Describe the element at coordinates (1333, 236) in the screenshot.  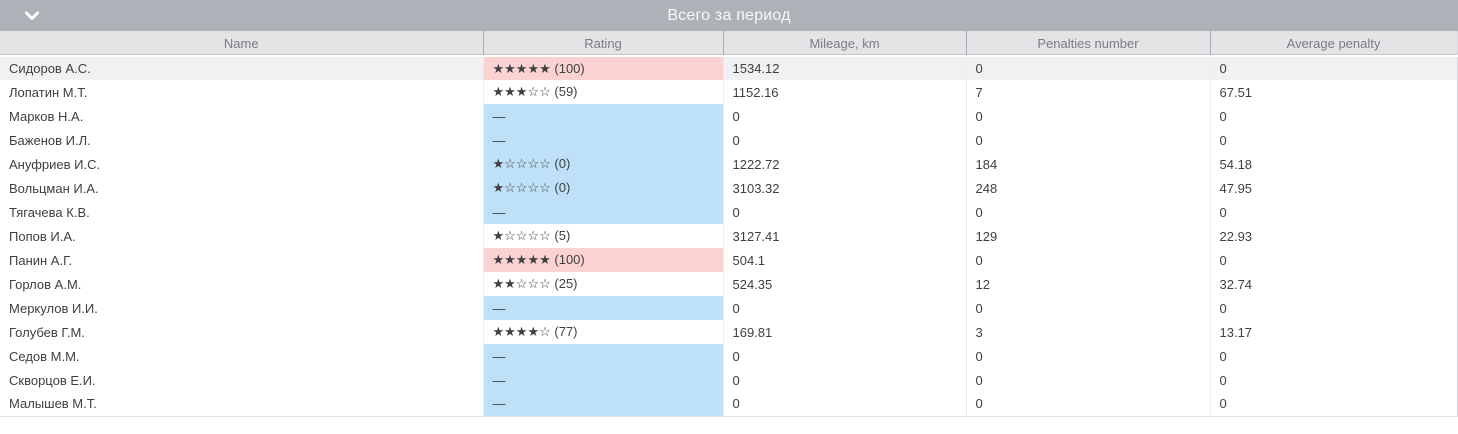
I see `average-penalty-cell: 22.93` at that location.